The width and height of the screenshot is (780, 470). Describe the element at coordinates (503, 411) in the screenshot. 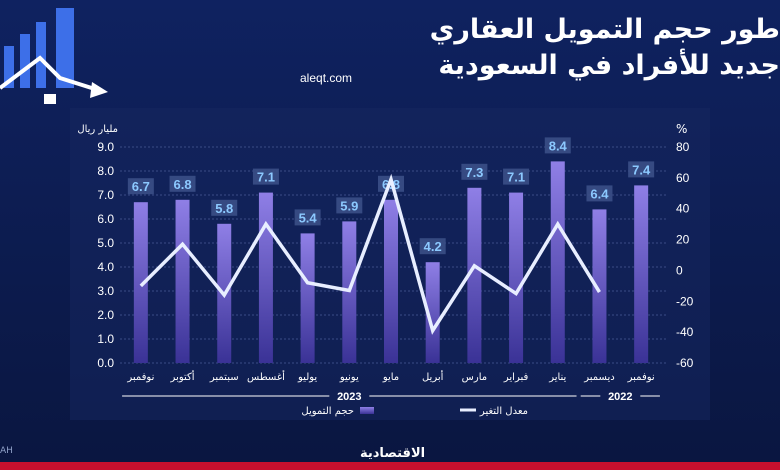

I see `legend-line-label: معدل التغير` at that location.